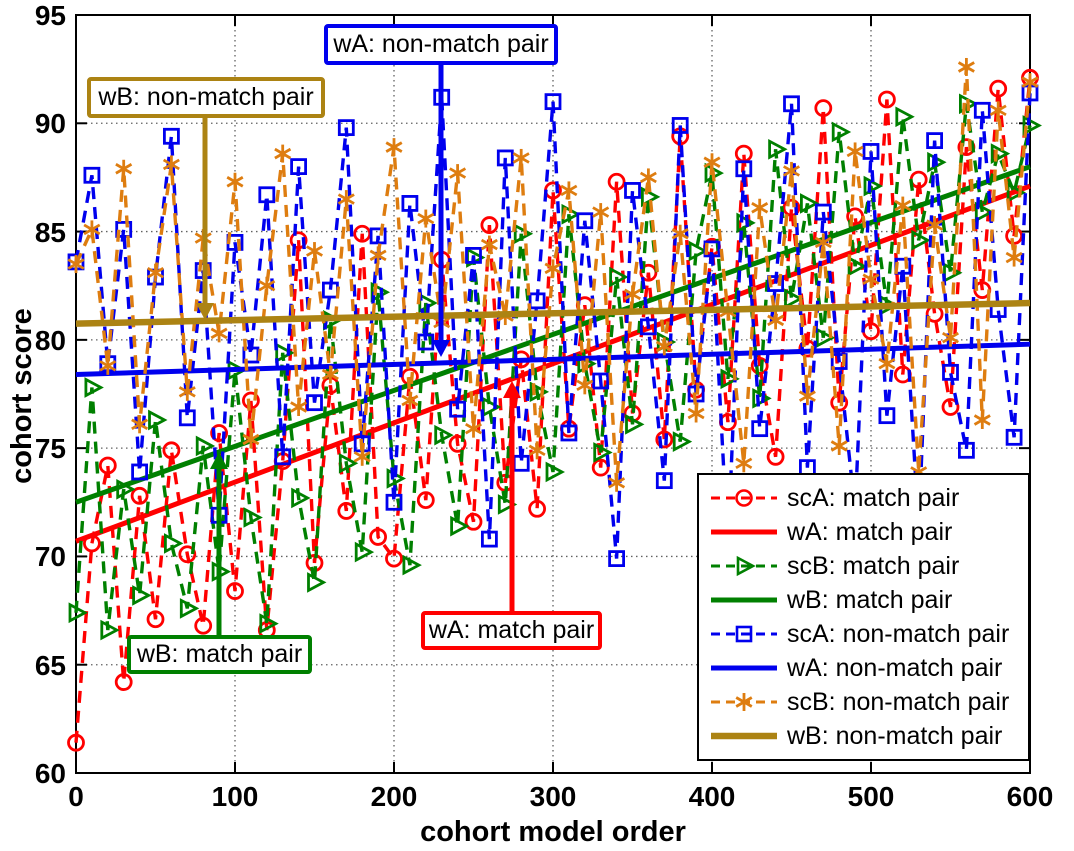 The width and height of the screenshot is (1074, 851). Describe the element at coordinates (873, 565) in the screenshot. I see `legend-item-label: scB: match pair` at that location.